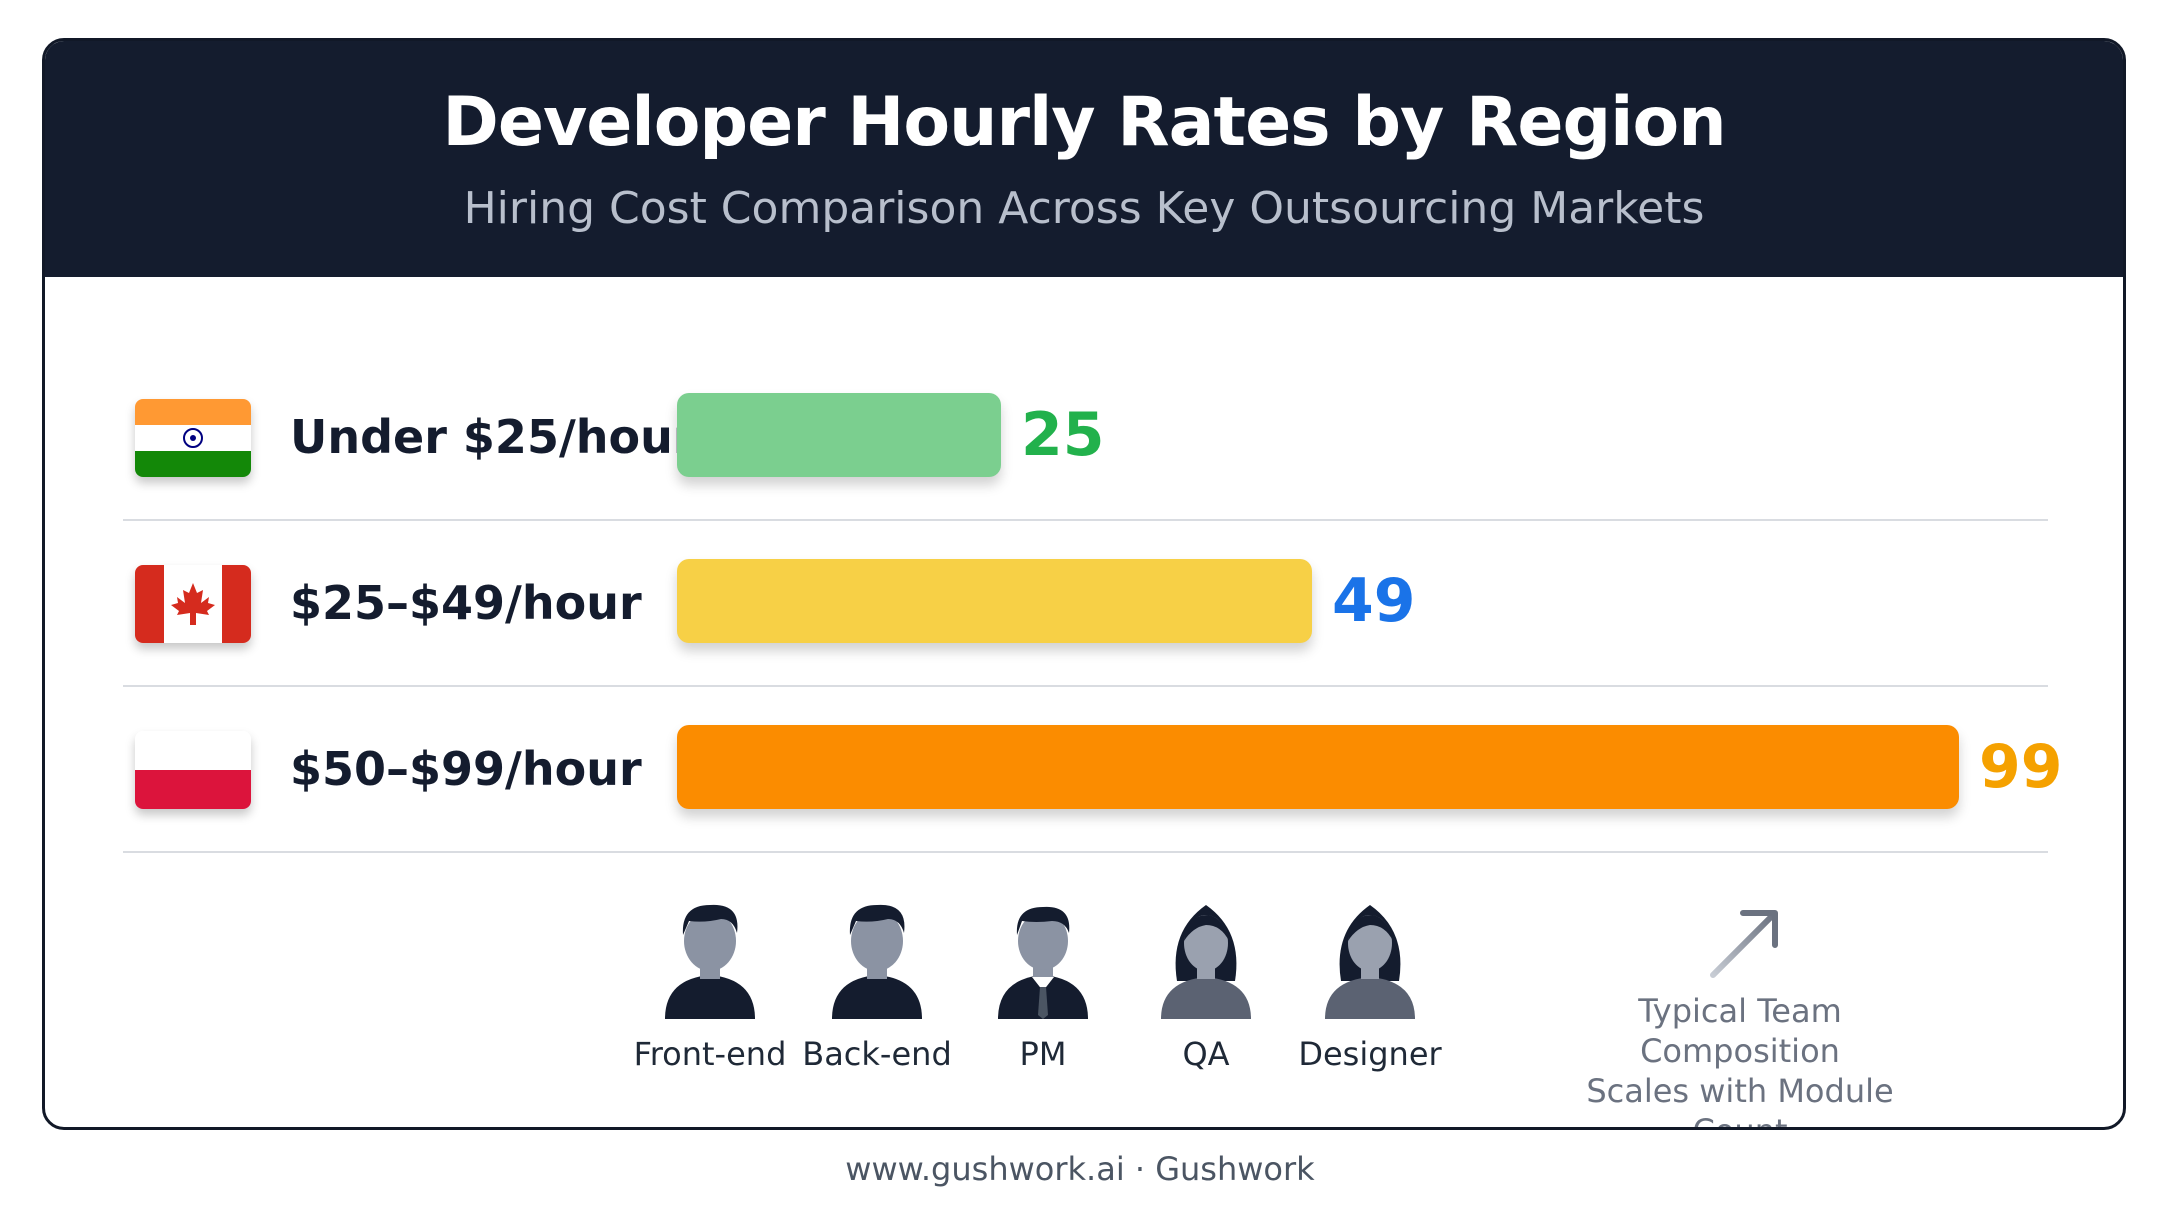 The width and height of the screenshot is (2160, 1206). What do you see at coordinates (493, 437) in the screenshot?
I see `category-label: Under $25/hour` at bounding box center [493, 437].